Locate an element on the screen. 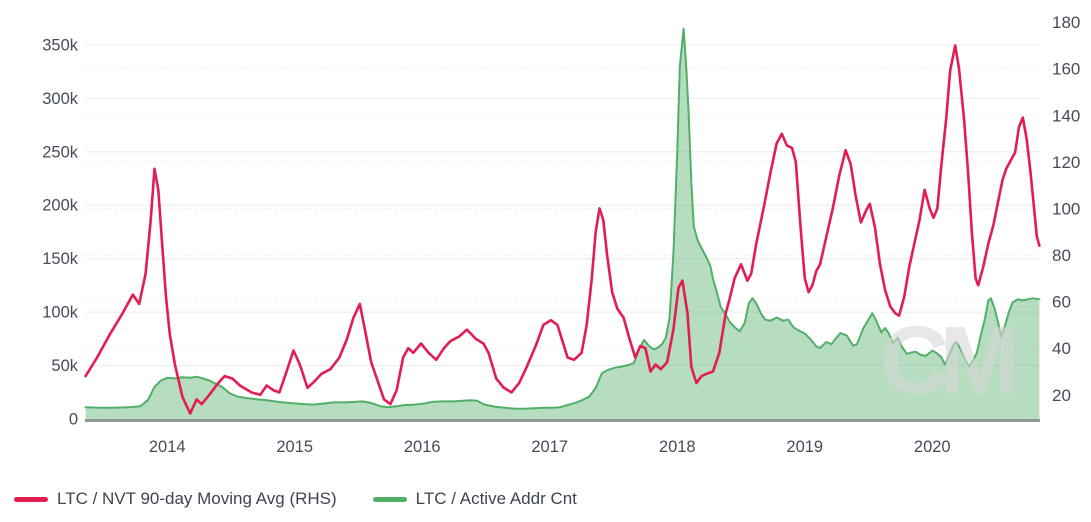 Image resolution: width=1091 pixels, height=522 pixels. svg-text: 250k is located at coordinates (60, 152).